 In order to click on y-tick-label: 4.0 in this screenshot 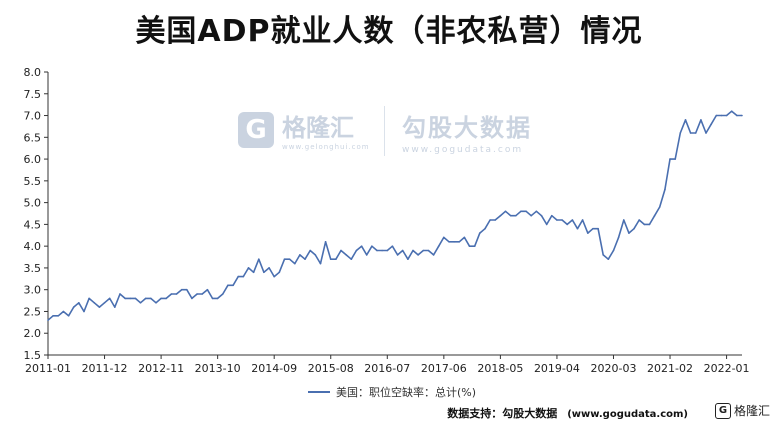, I will do `click(33, 246)`.